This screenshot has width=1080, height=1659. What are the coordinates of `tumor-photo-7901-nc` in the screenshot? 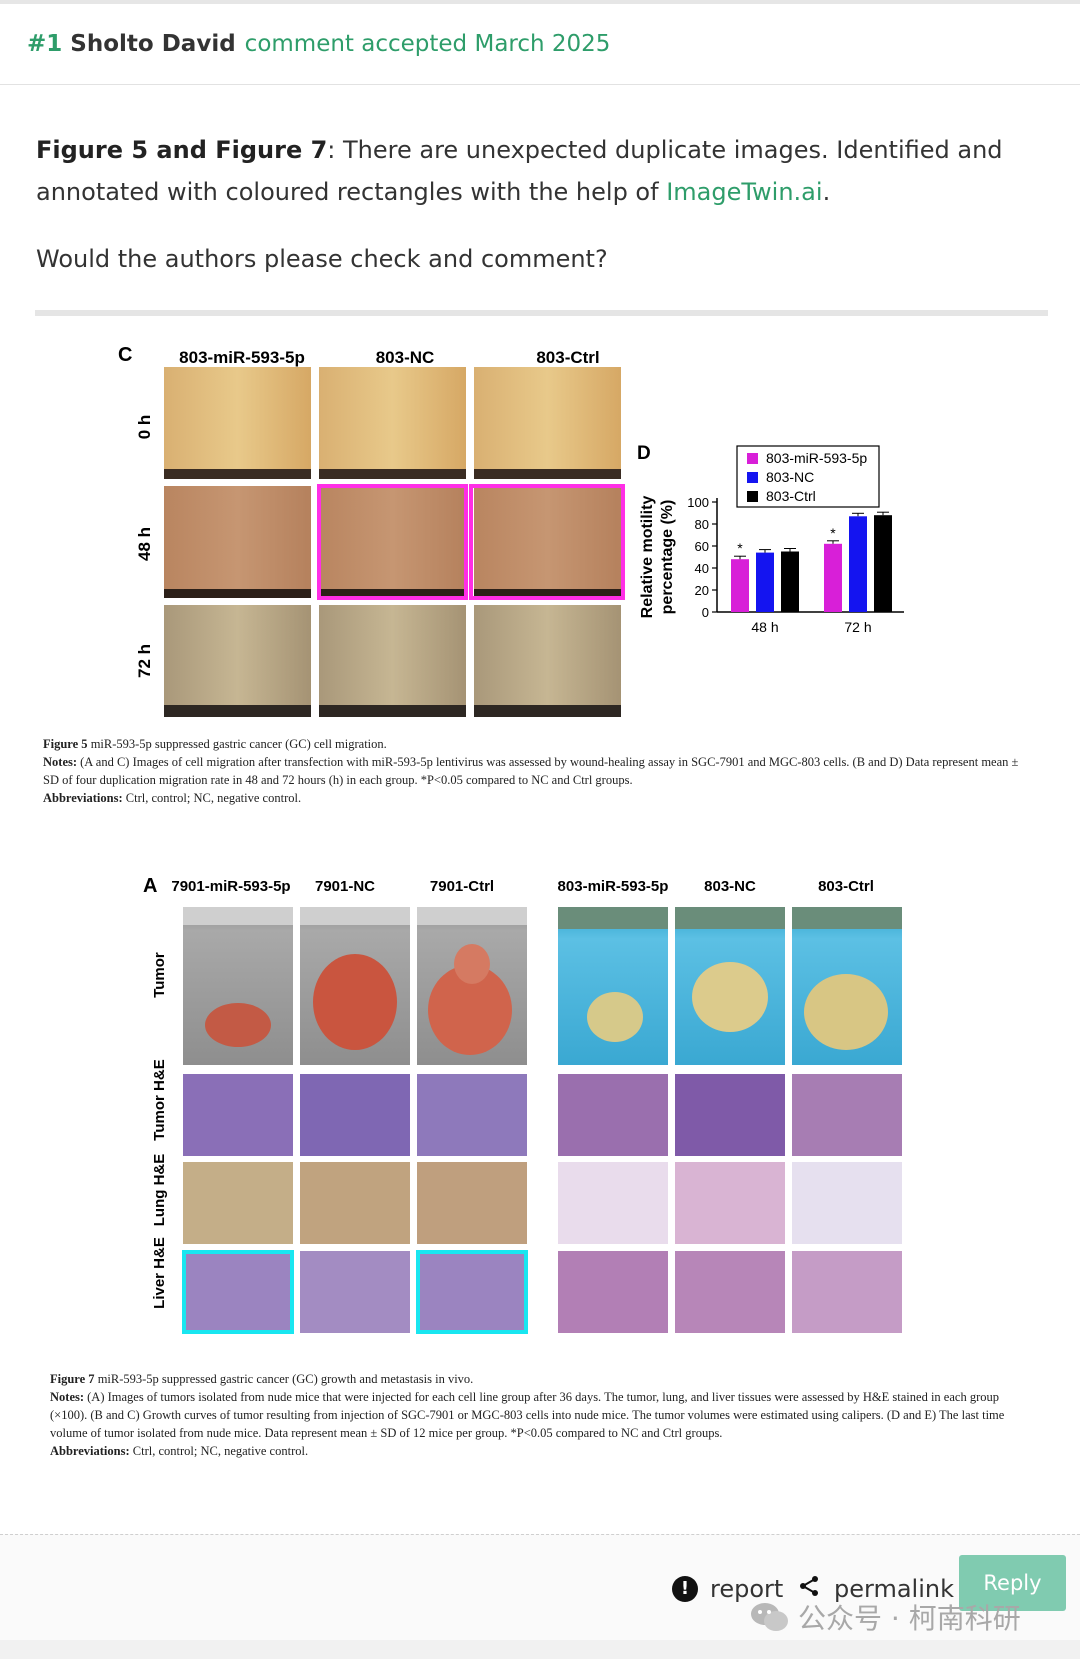 It's located at (355, 986).